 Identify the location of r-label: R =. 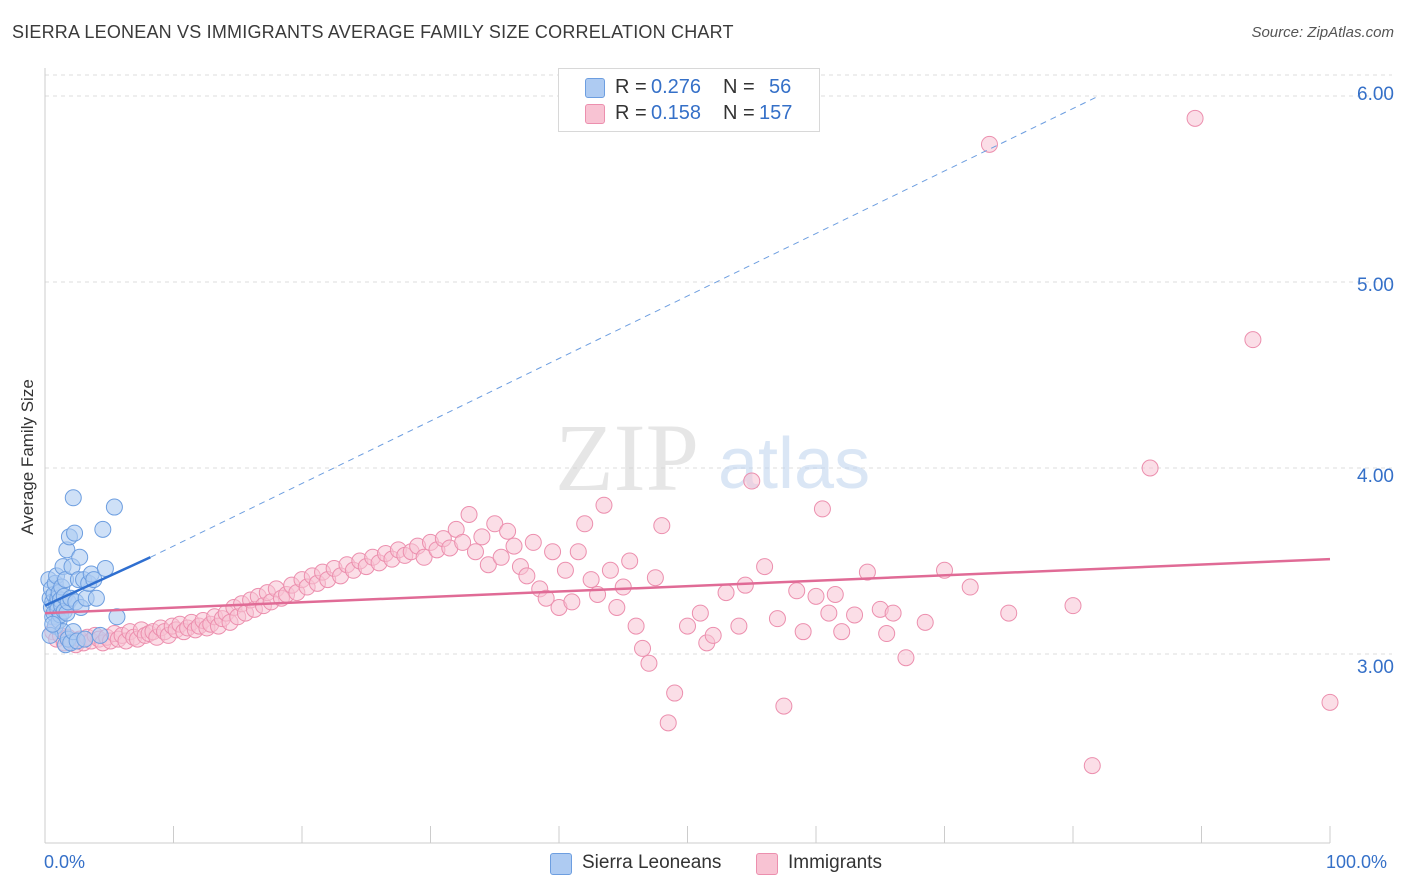
(631, 87).